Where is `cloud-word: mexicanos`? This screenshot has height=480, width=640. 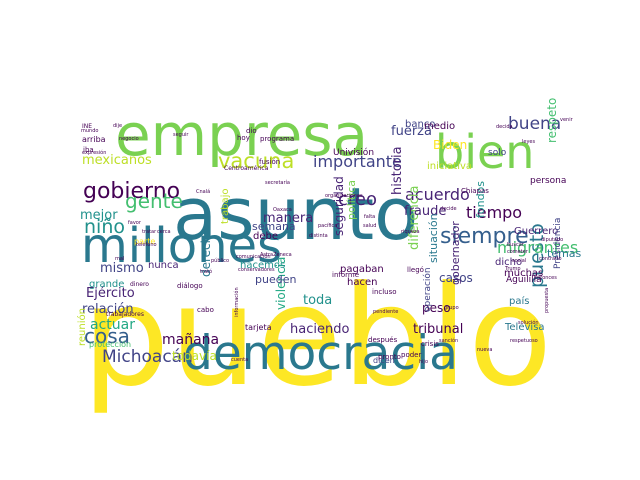 cloud-word: mexicanos is located at coordinates (117, 160).